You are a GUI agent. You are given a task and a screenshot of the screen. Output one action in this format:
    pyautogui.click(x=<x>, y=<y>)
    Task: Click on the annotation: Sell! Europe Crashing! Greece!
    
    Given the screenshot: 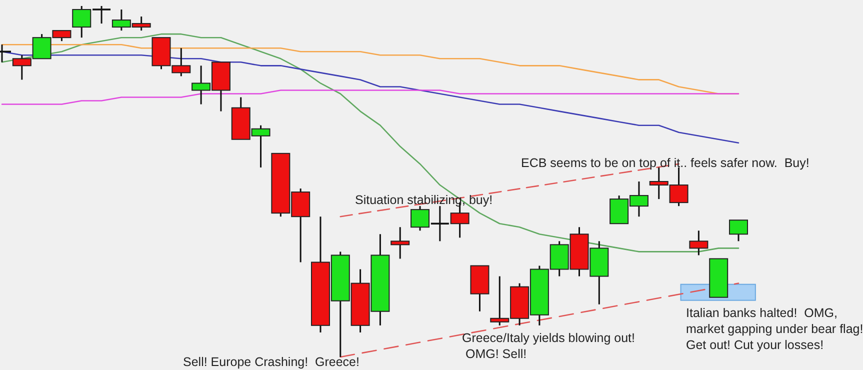 What is the action you would take?
    pyautogui.click(x=271, y=362)
    